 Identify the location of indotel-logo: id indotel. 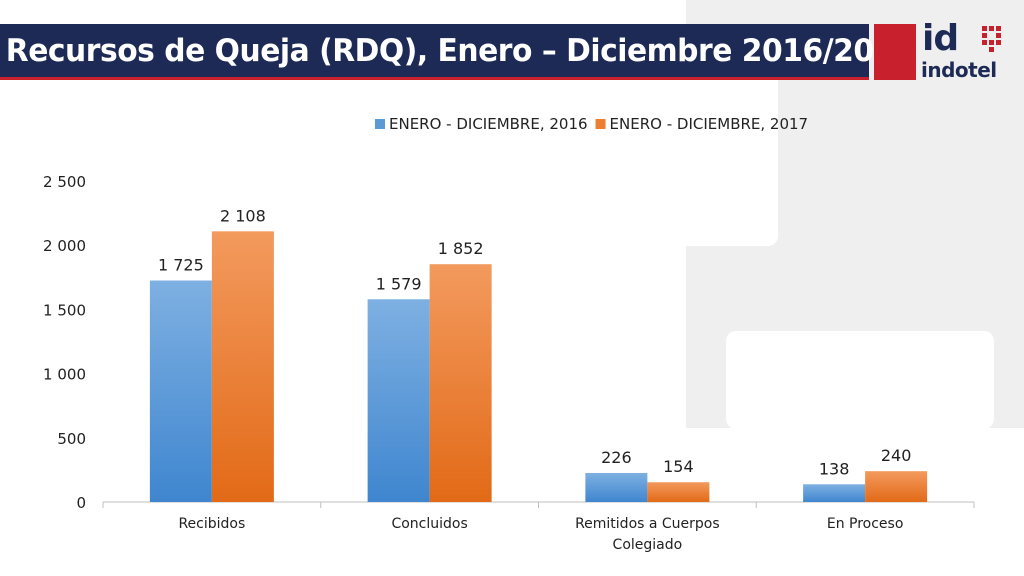
(970, 51).